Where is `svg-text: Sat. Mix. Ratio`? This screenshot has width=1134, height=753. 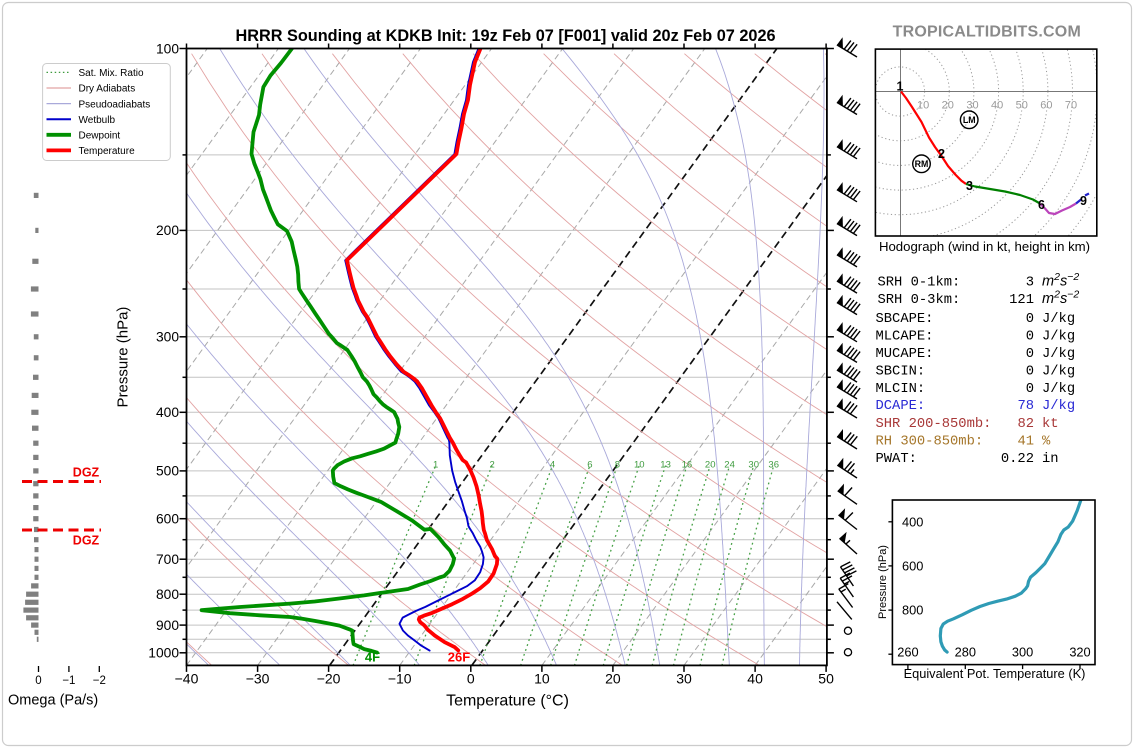 svg-text: Sat. Mix. Ratio is located at coordinates (111, 73).